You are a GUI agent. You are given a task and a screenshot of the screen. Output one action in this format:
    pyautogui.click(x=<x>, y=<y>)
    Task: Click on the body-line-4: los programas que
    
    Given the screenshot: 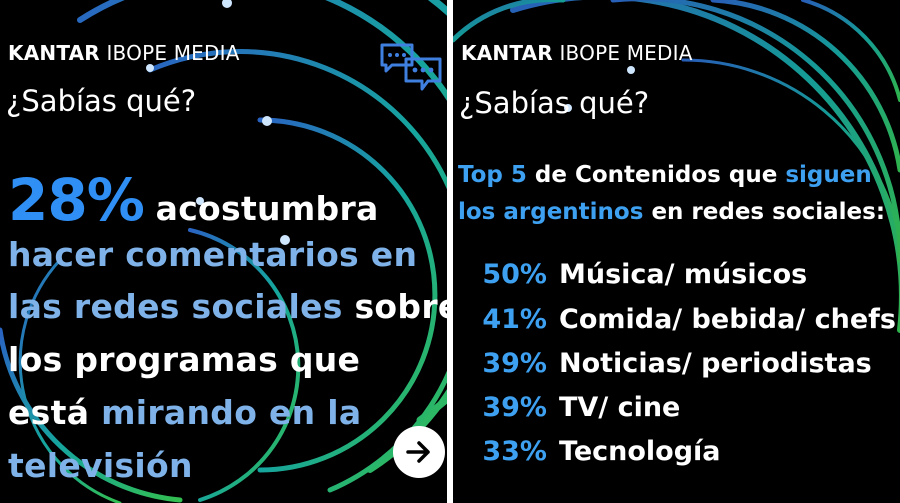 What is the action you would take?
    pyautogui.click(x=184, y=359)
    